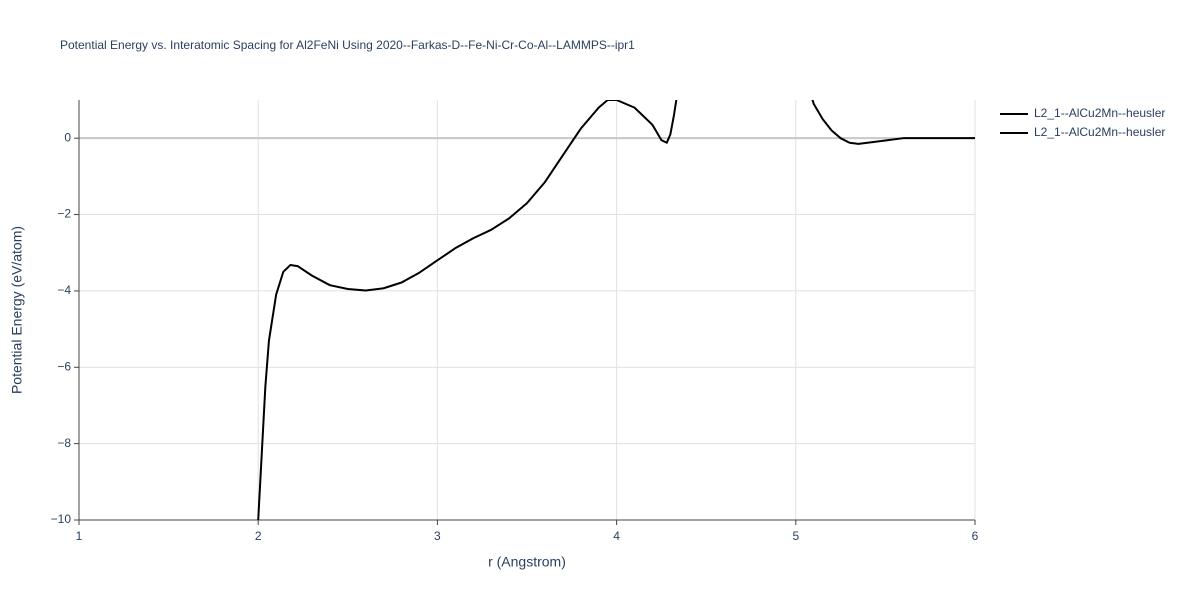  What do you see at coordinates (258, 536) in the screenshot?
I see `x-tick-label: 2` at bounding box center [258, 536].